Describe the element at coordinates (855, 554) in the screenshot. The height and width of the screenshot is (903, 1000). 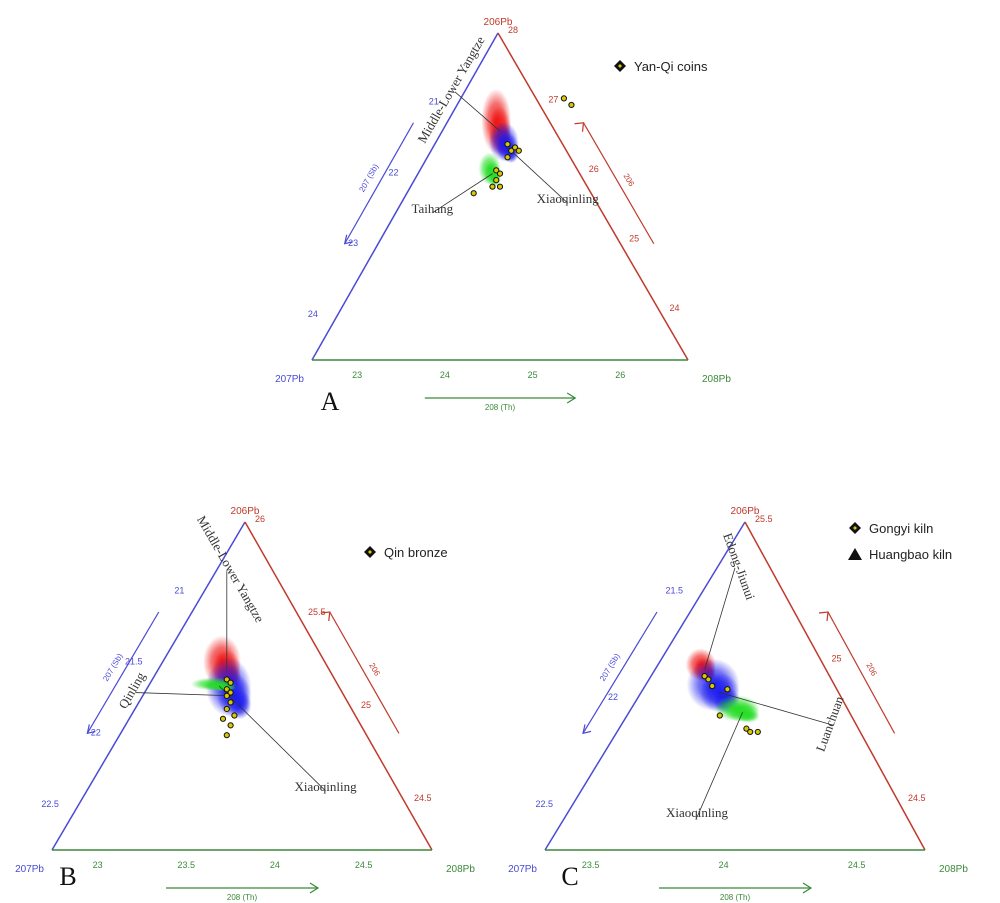
I see `legend-triangle-icon` at that location.